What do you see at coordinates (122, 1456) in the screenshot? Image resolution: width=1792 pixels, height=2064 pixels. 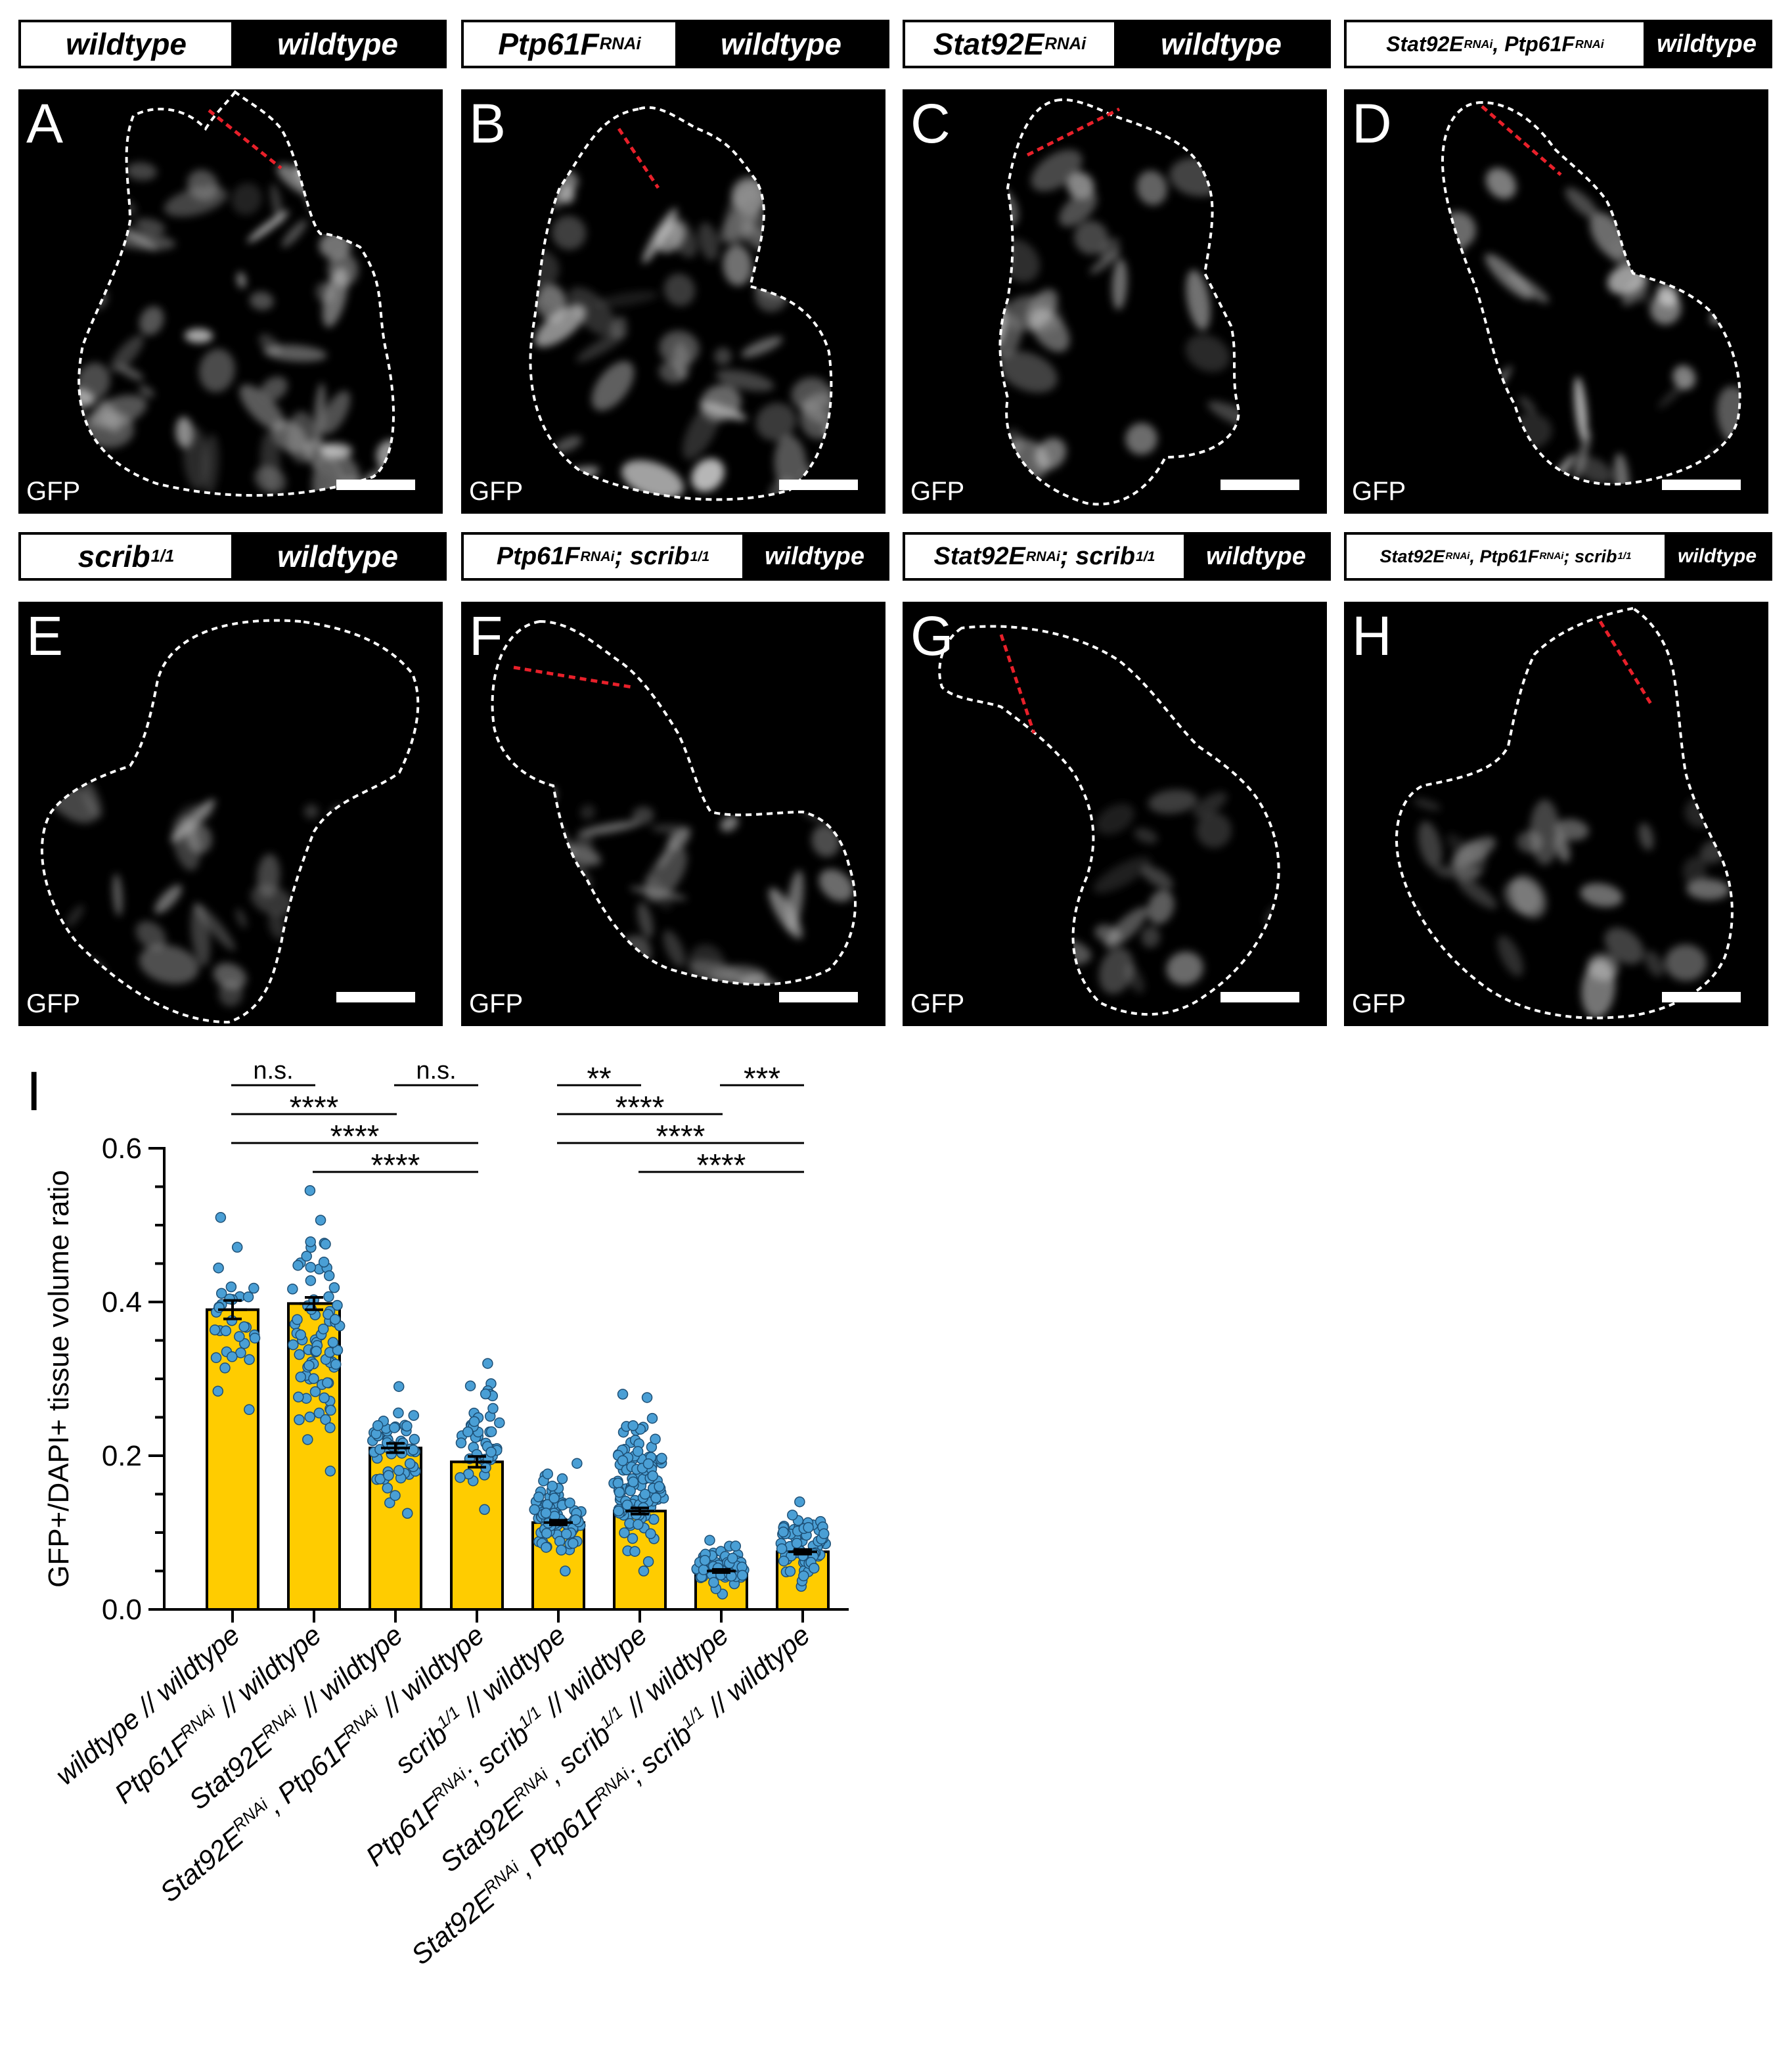 I see `y-tick-label: 0.2` at bounding box center [122, 1456].